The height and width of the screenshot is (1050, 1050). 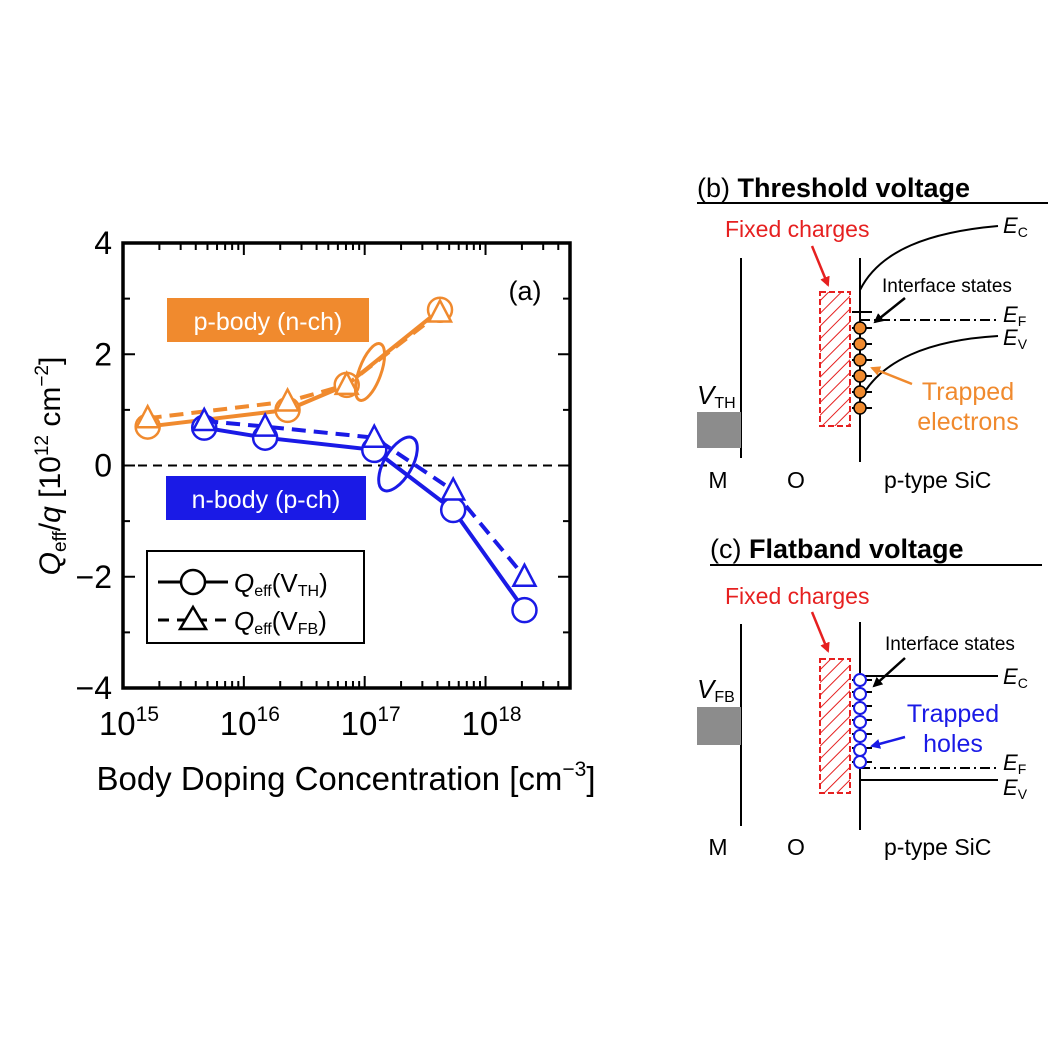 I want to click on legend-box, so click(x=255, y=597).